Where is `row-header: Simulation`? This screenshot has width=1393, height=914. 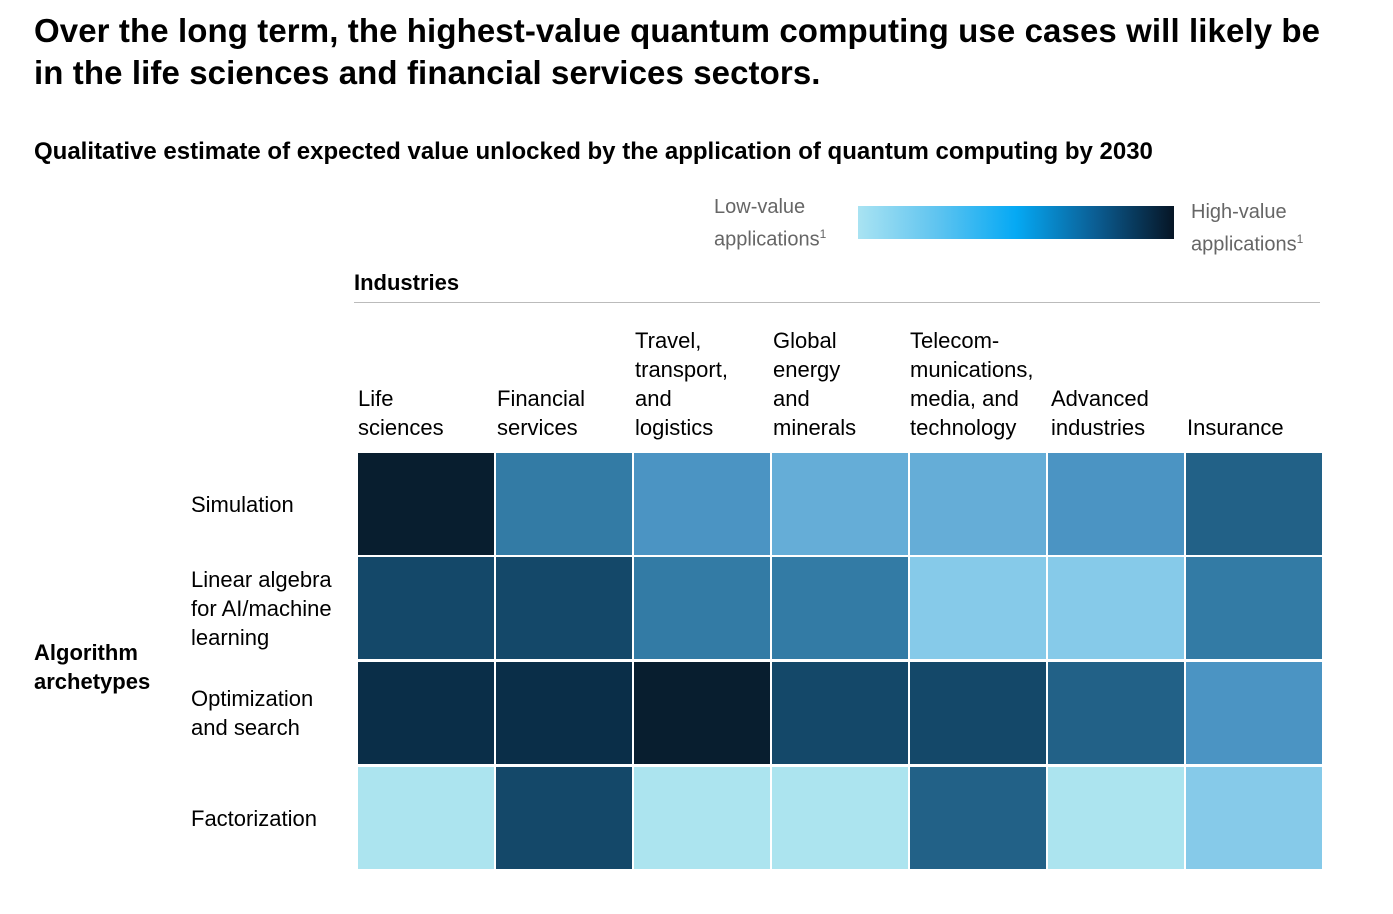 row-header: Simulation is located at coordinates (242, 504).